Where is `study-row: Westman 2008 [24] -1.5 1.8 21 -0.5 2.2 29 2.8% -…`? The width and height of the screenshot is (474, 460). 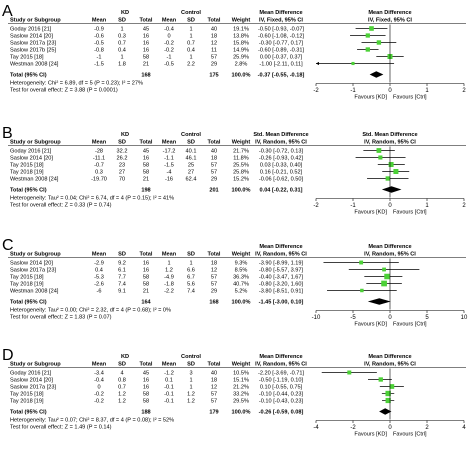
study-row: Westman 2008 [24] -1.5 1.8 21 -0.5 2.2 29 2.8% -… is located at coordinates (202, 65).